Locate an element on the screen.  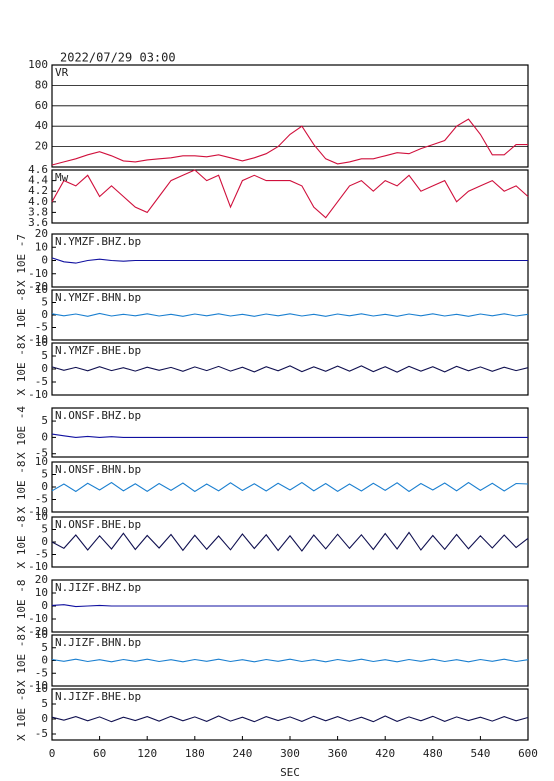
panel-label: N.YMZF.BHN.bp is located at coordinates (98, 297).